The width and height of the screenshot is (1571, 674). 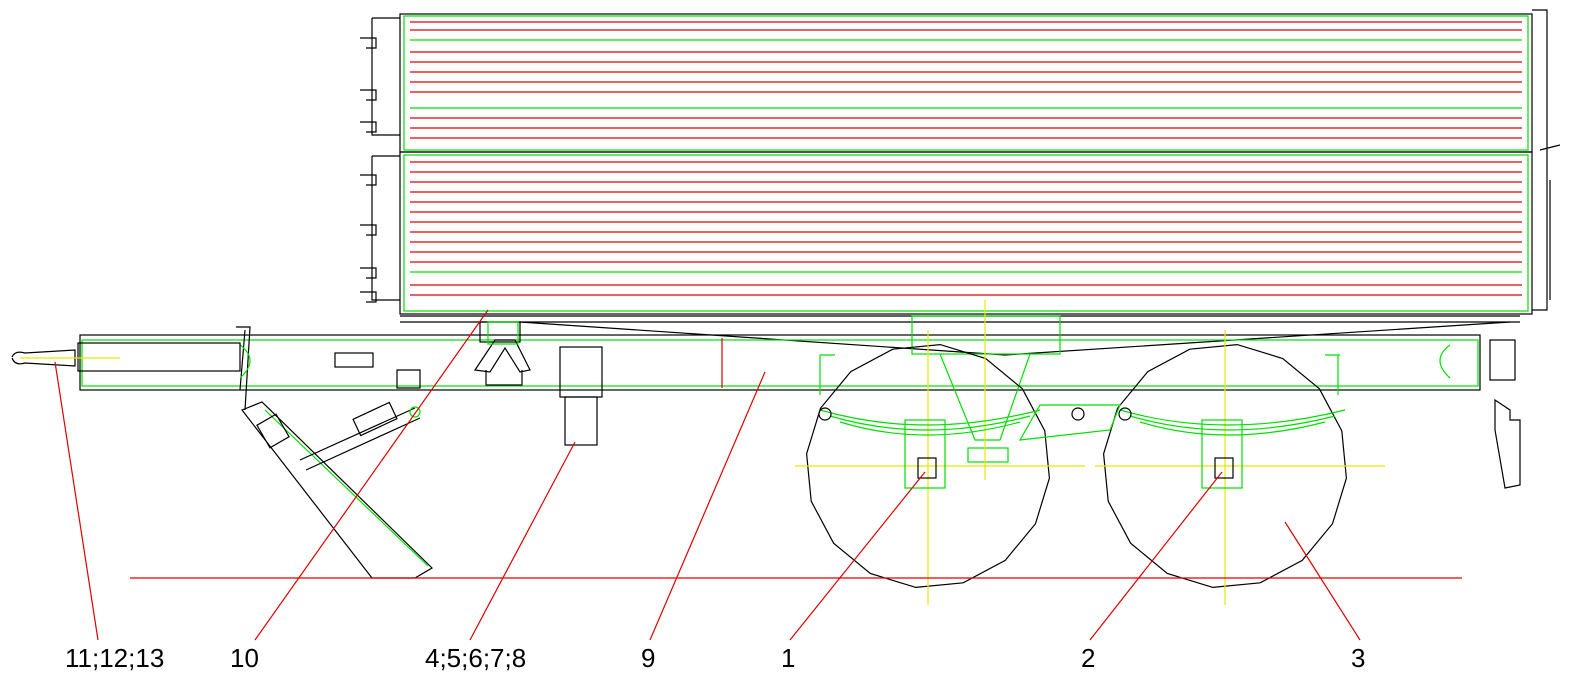 I want to click on callout-label: 10, so click(x=244, y=658).